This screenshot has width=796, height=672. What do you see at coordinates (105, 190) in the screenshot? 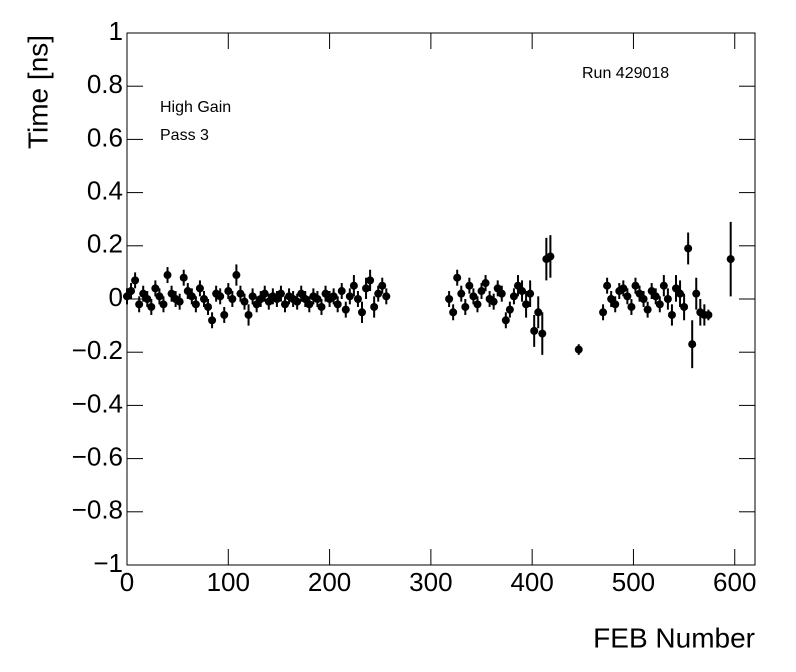
I see `y-tick-label: 0.4` at bounding box center [105, 190].